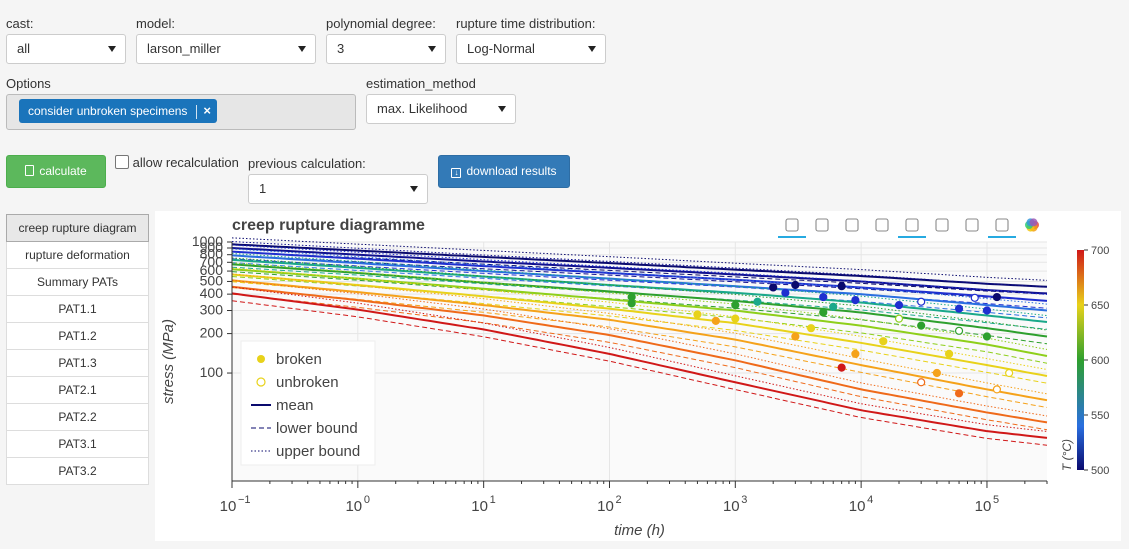 The width and height of the screenshot is (1129, 549). I want to click on distribution-select: Log-Normal, so click(531, 49).